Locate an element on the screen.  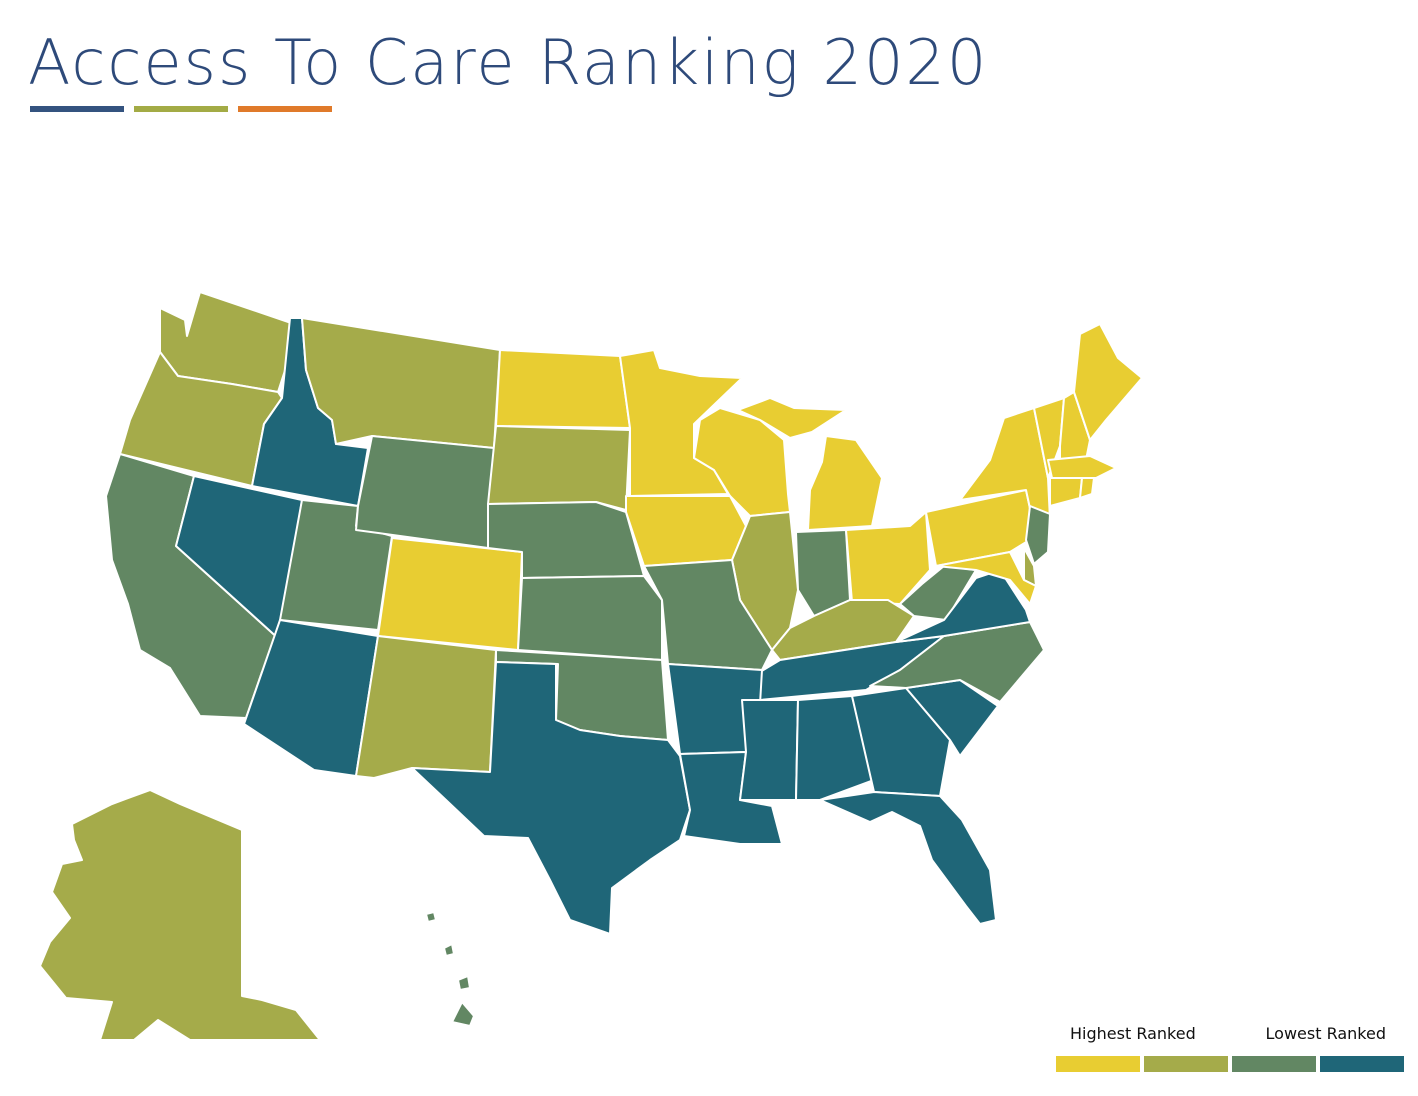
state-kansas is located at coordinates (590, 618).